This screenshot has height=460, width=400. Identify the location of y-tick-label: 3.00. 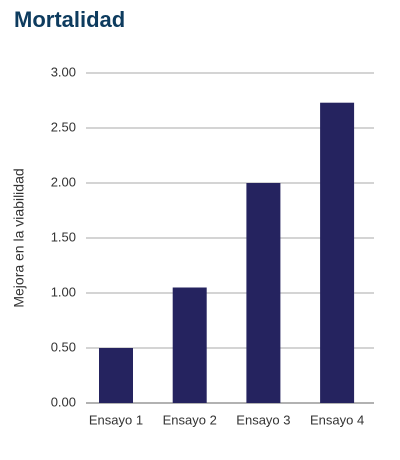
(63, 71).